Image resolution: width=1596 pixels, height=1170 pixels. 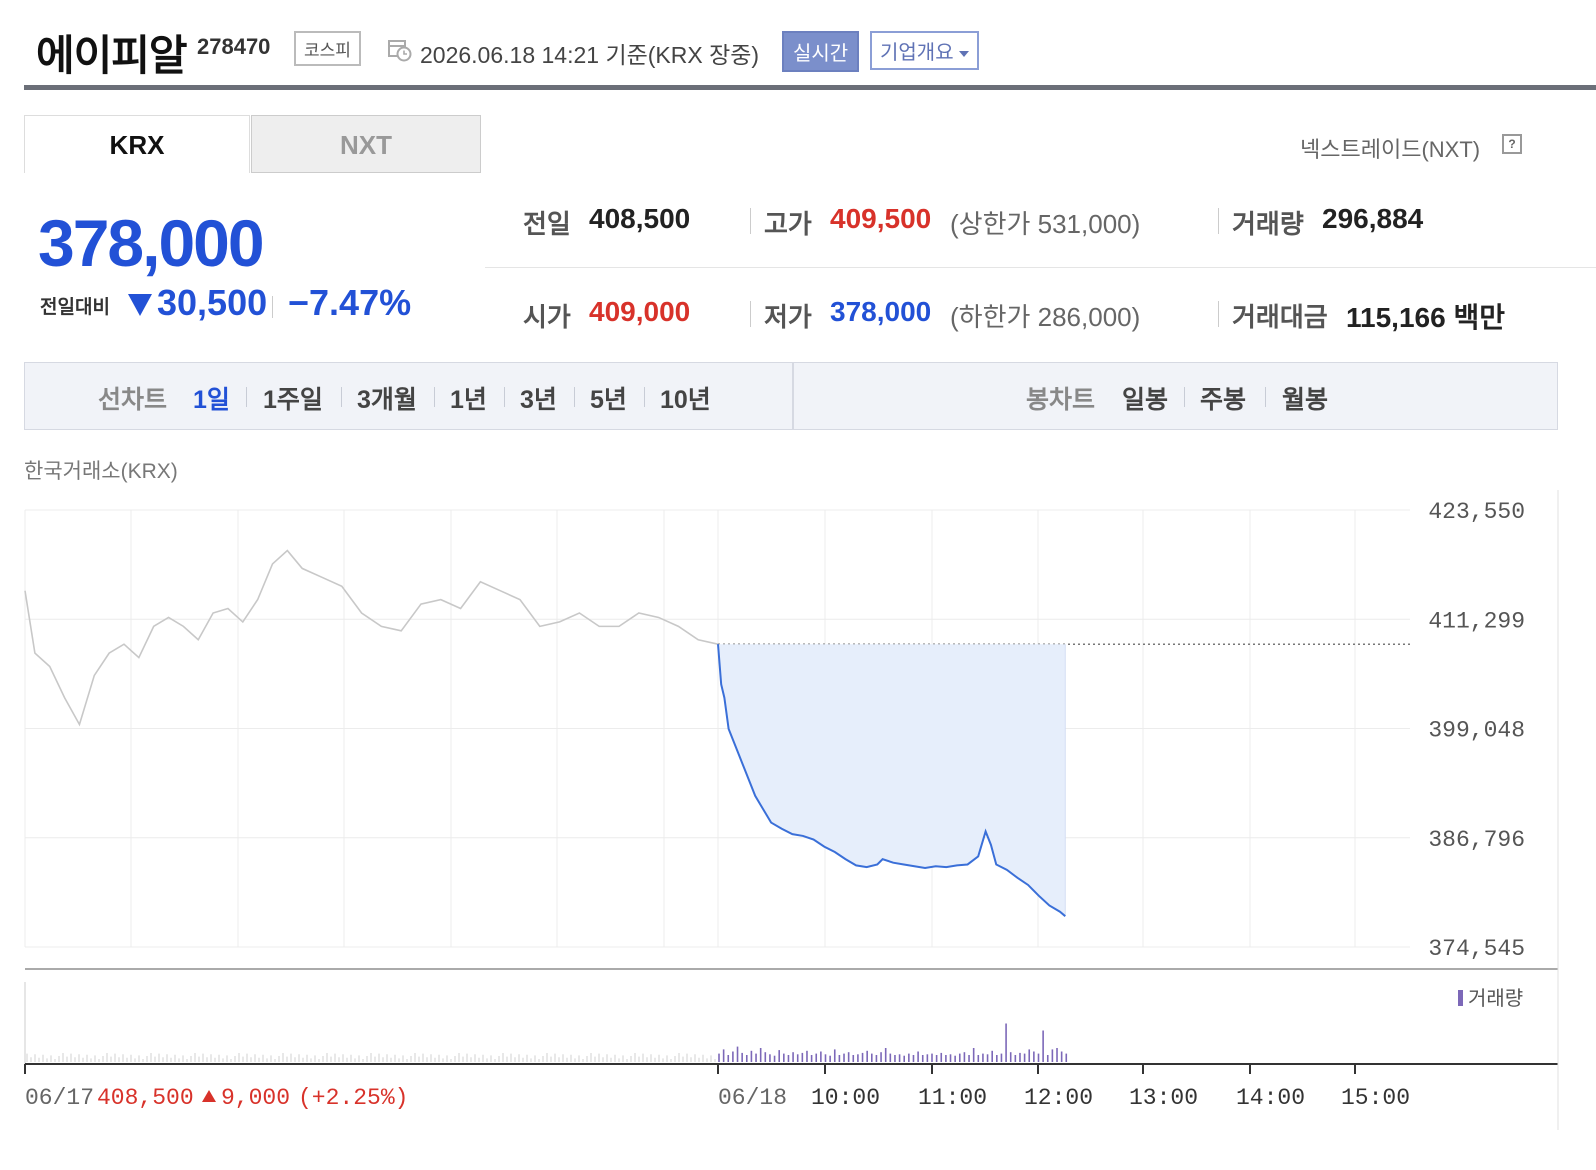 What do you see at coordinates (685, 400) in the screenshot?
I see `period-10y: 10년` at bounding box center [685, 400].